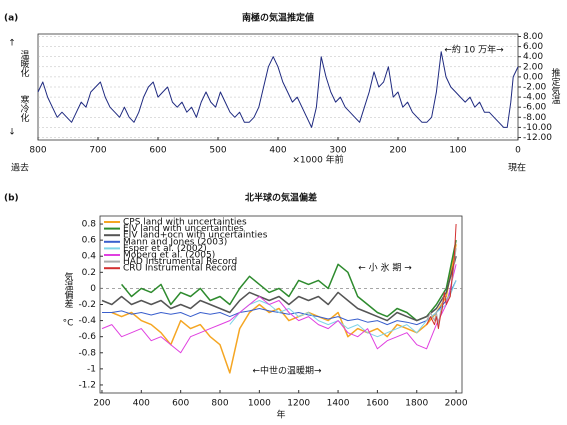 This screenshot has height=425, width=567. What do you see at coordinates (474, 50) in the screenshot?
I see `span-label: ←約 10 万年→` at bounding box center [474, 50].